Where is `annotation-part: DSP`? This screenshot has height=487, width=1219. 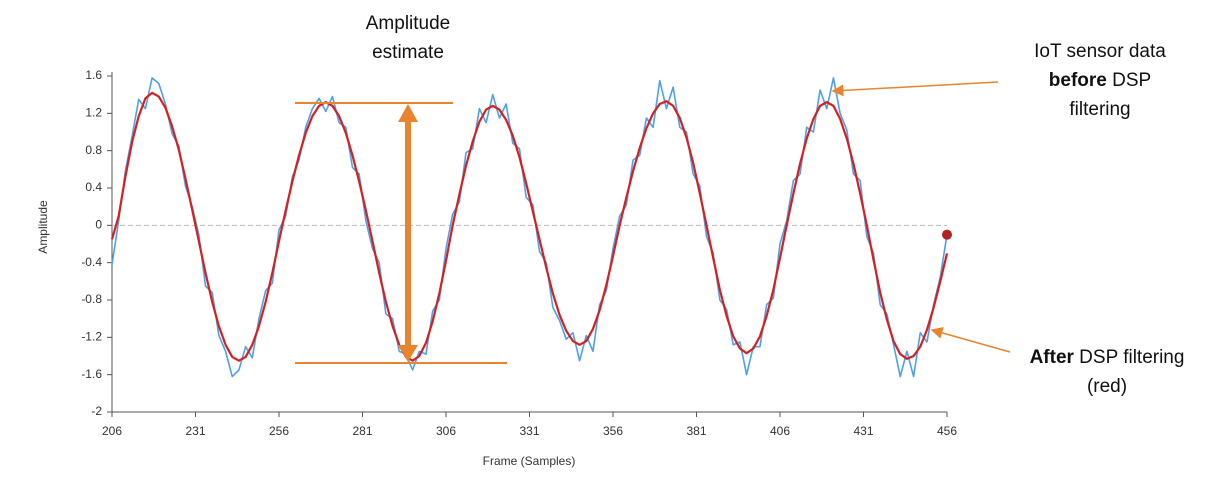 annotation-part: DSP is located at coordinates (1129, 80).